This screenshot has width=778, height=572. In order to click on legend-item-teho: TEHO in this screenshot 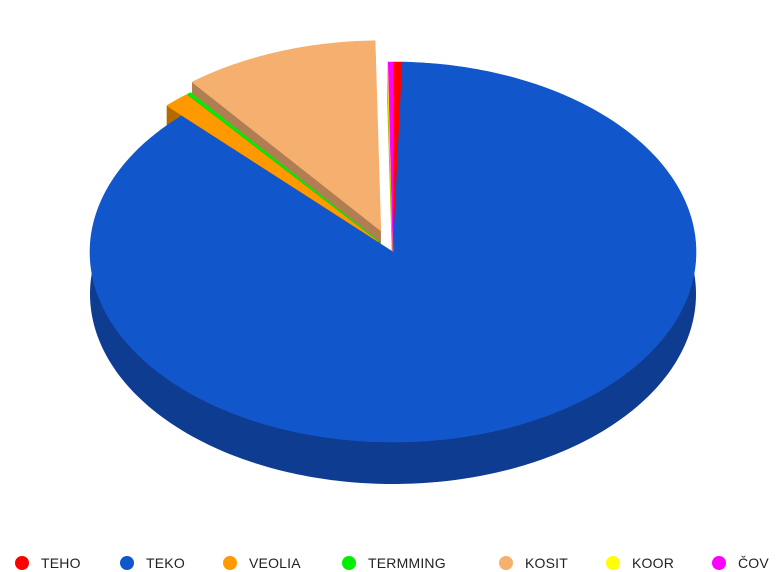, I will do `click(48, 563)`.